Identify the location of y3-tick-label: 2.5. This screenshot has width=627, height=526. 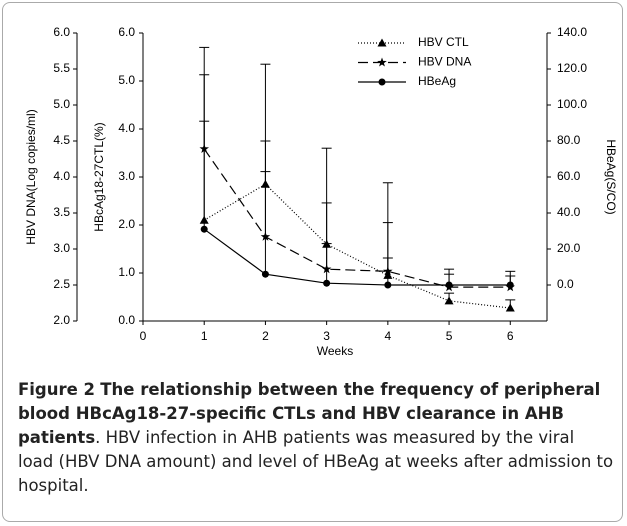
(61, 284).